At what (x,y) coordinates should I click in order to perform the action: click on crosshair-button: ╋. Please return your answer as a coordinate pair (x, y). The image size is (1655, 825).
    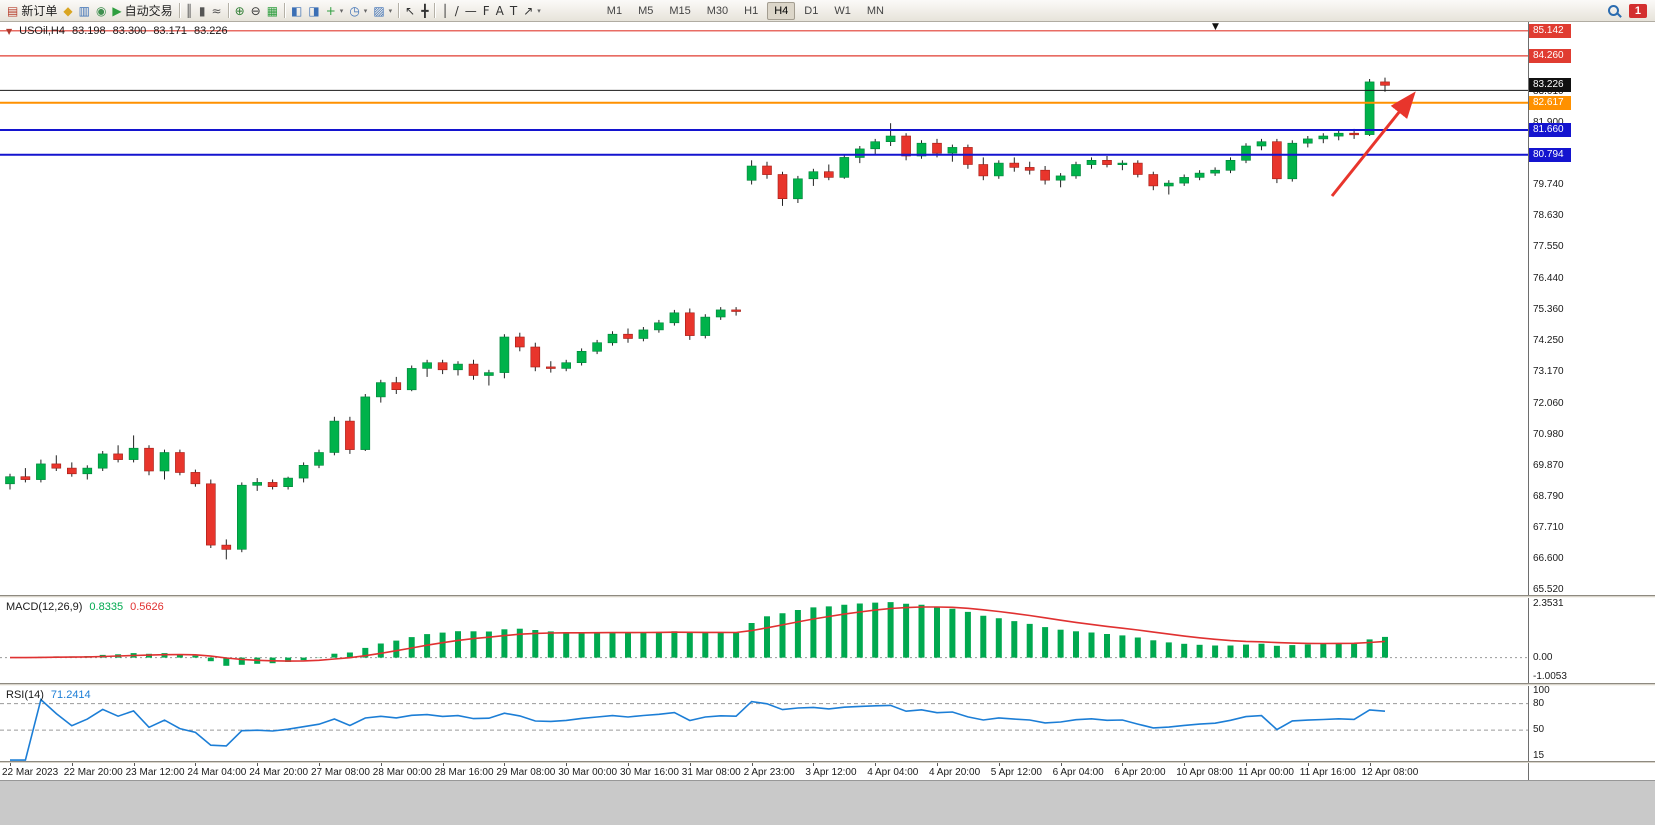
    Looking at the image, I should click on (424, 11).